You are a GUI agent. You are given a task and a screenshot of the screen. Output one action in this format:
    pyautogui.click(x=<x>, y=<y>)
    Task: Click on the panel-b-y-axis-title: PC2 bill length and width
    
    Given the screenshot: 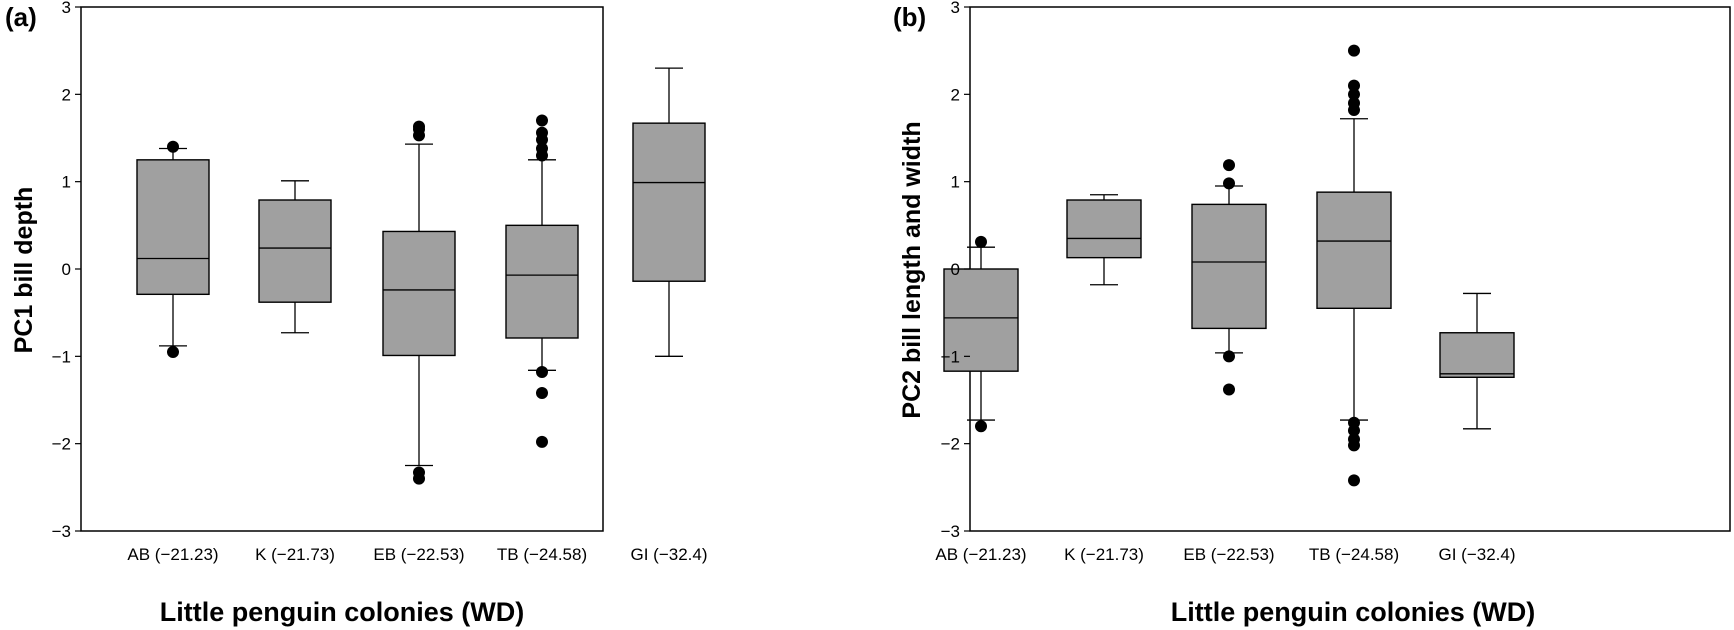 What is the action you would take?
    pyautogui.click(x=912, y=269)
    